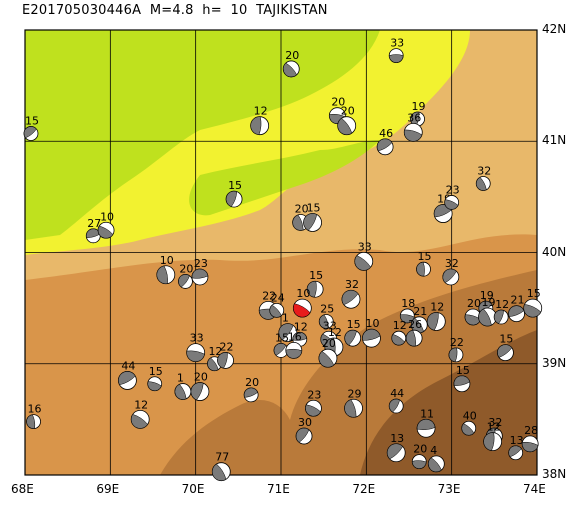 This screenshot has width=581, height=505. Describe the element at coordinates (554, 140) in the screenshot. I see `latitude-label: 41N` at that location.